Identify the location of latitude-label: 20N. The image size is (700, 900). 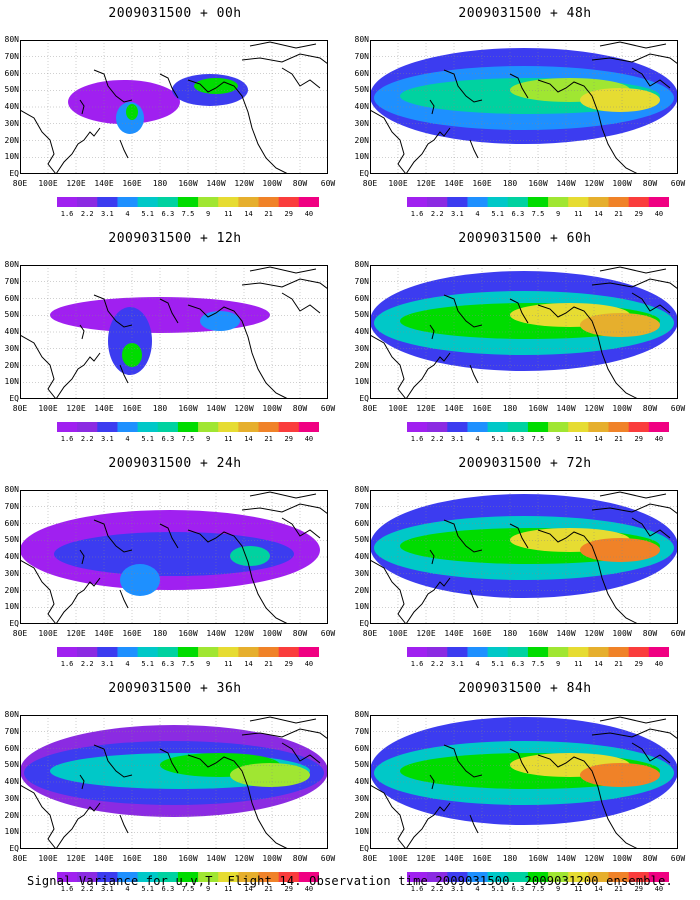
(11, 590).